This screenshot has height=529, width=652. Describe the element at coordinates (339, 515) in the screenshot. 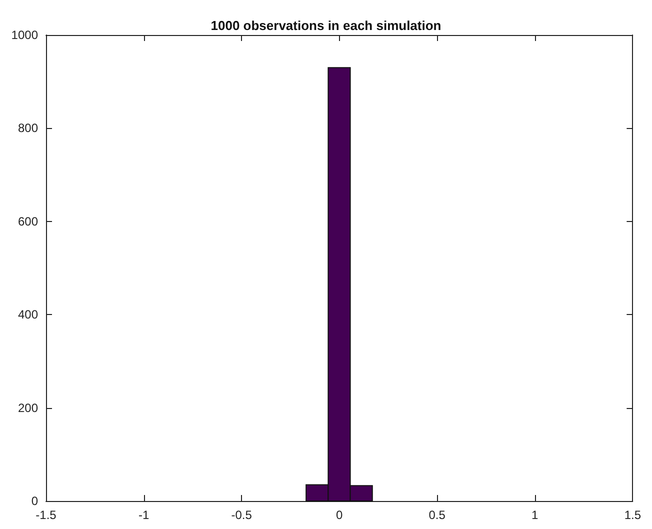

I see `x-tick-label: 0` at that location.